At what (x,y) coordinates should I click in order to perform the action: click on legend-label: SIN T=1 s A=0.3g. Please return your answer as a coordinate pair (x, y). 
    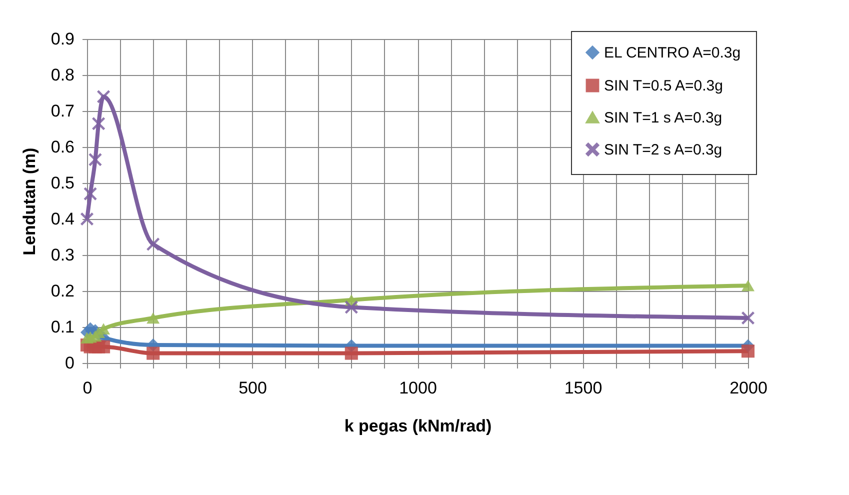
    Looking at the image, I should click on (663, 118).